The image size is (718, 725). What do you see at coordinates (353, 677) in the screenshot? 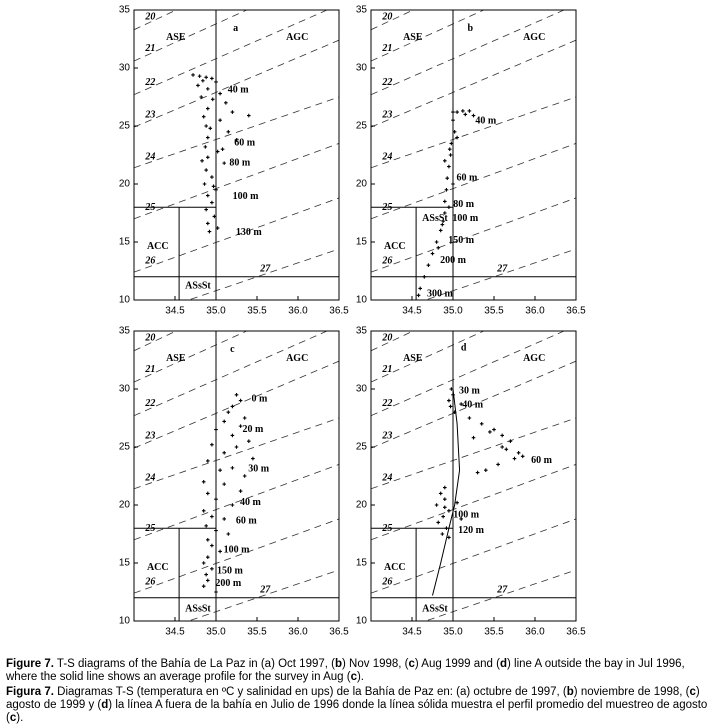
I see `caption-segment: c` at bounding box center [353, 677].